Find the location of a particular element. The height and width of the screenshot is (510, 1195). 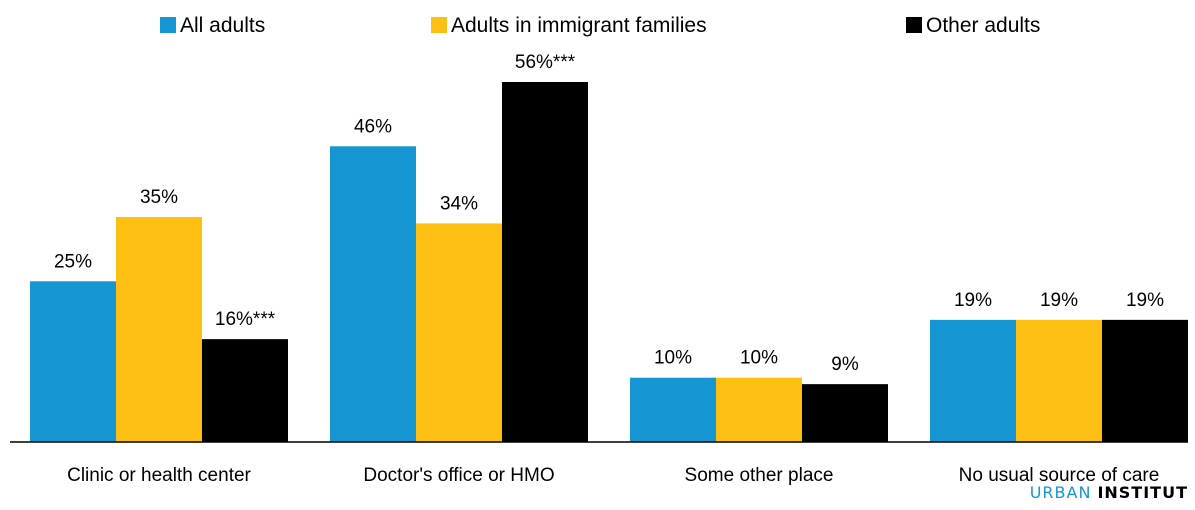

bar-all-adults-no-usual-source-of-care is located at coordinates (973, 380).